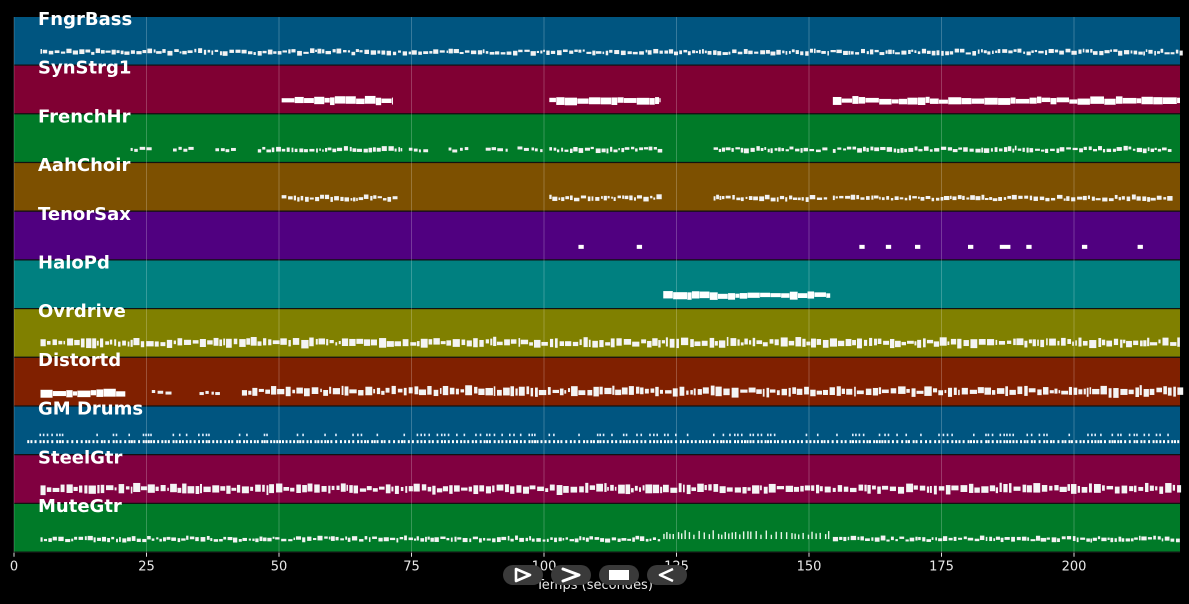 The width and height of the screenshot is (1189, 604). I want to click on back-button, so click(667, 575).